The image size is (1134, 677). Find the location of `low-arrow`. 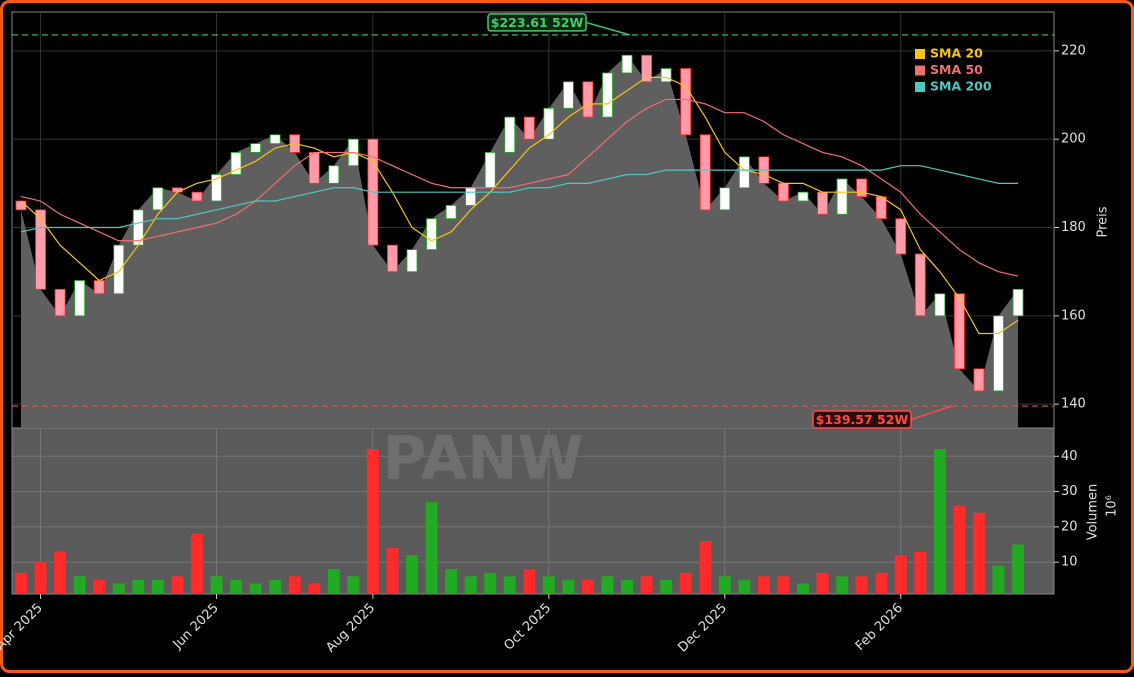

low-arrow is located at coordinates (931, 413).